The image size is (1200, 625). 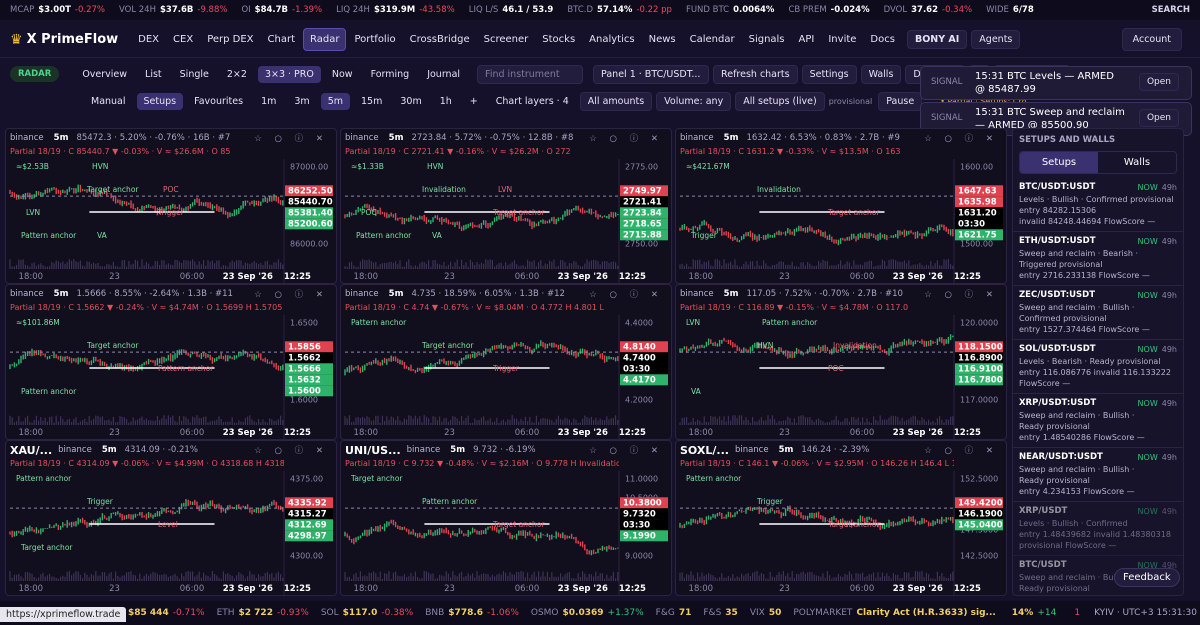 I want to click on instrument-search: Find instrument, so click(x=530, y=74).